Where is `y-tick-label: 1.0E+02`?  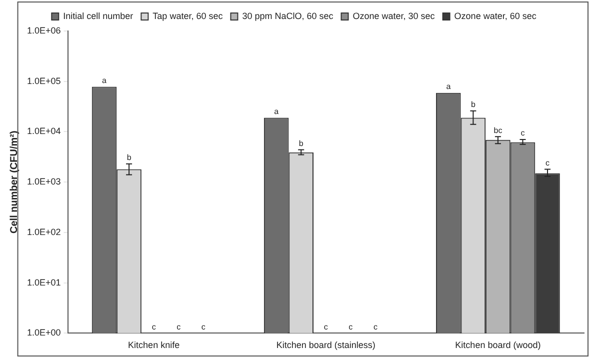 y-tick-label: 1.0E+02 is located at coordinates (44, 231).